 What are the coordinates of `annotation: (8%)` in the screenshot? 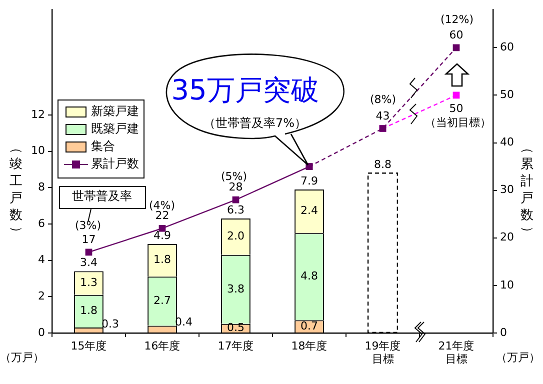 It's located at (383, 99).